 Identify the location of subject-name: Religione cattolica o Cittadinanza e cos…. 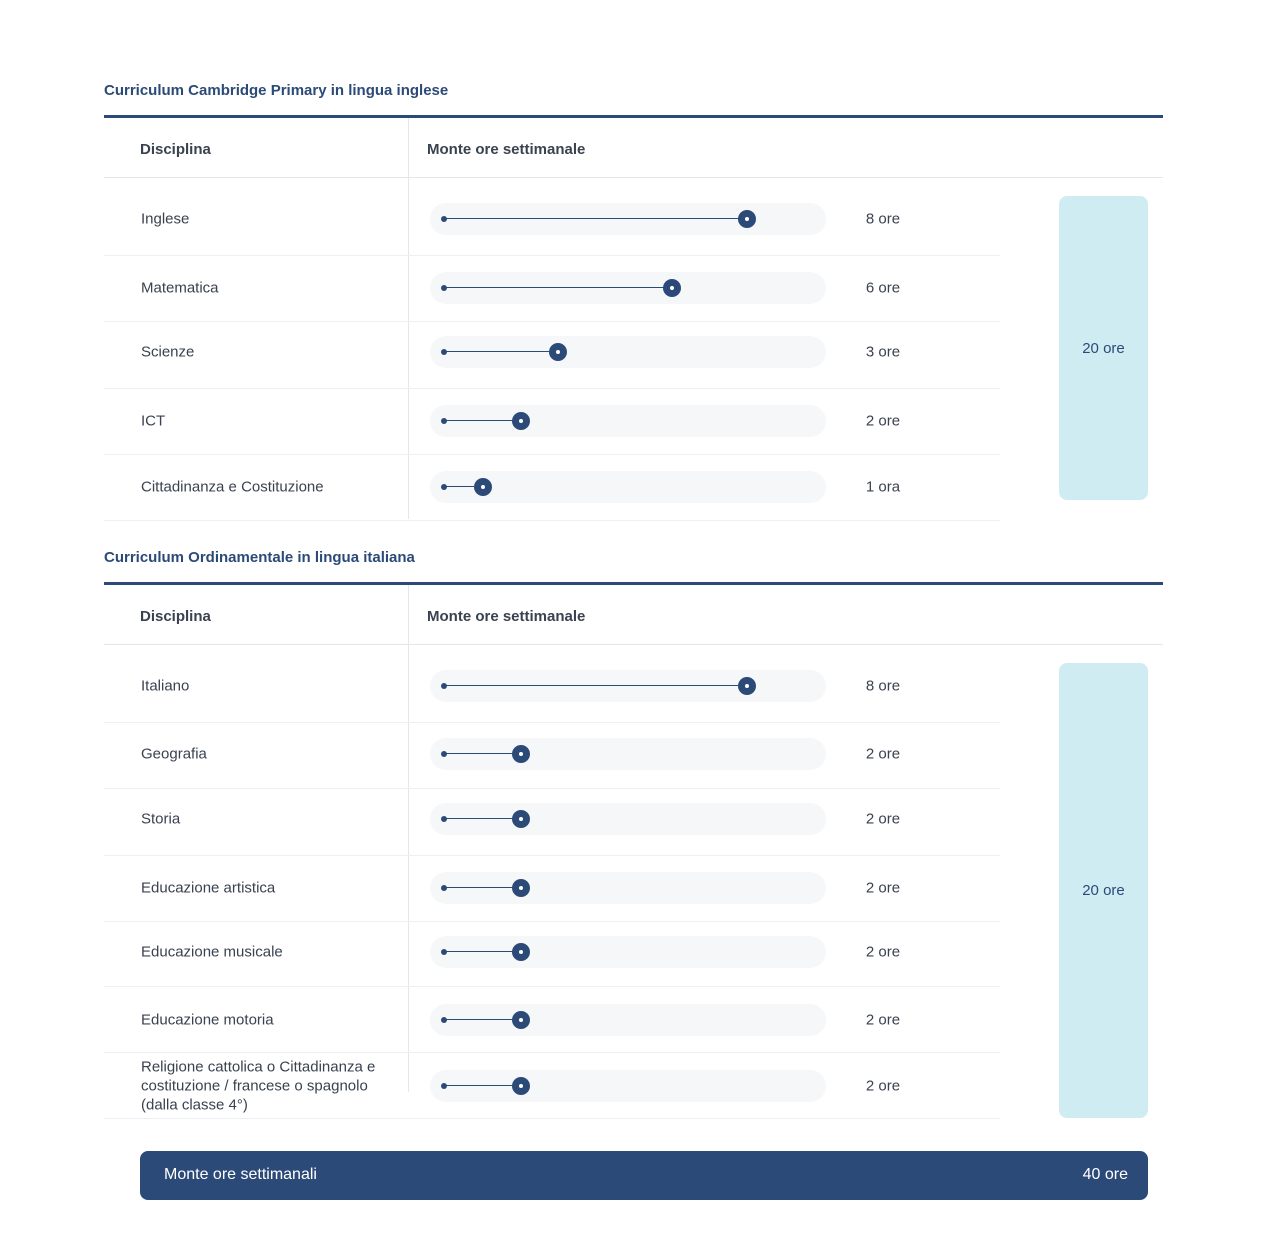
(258, 1086).